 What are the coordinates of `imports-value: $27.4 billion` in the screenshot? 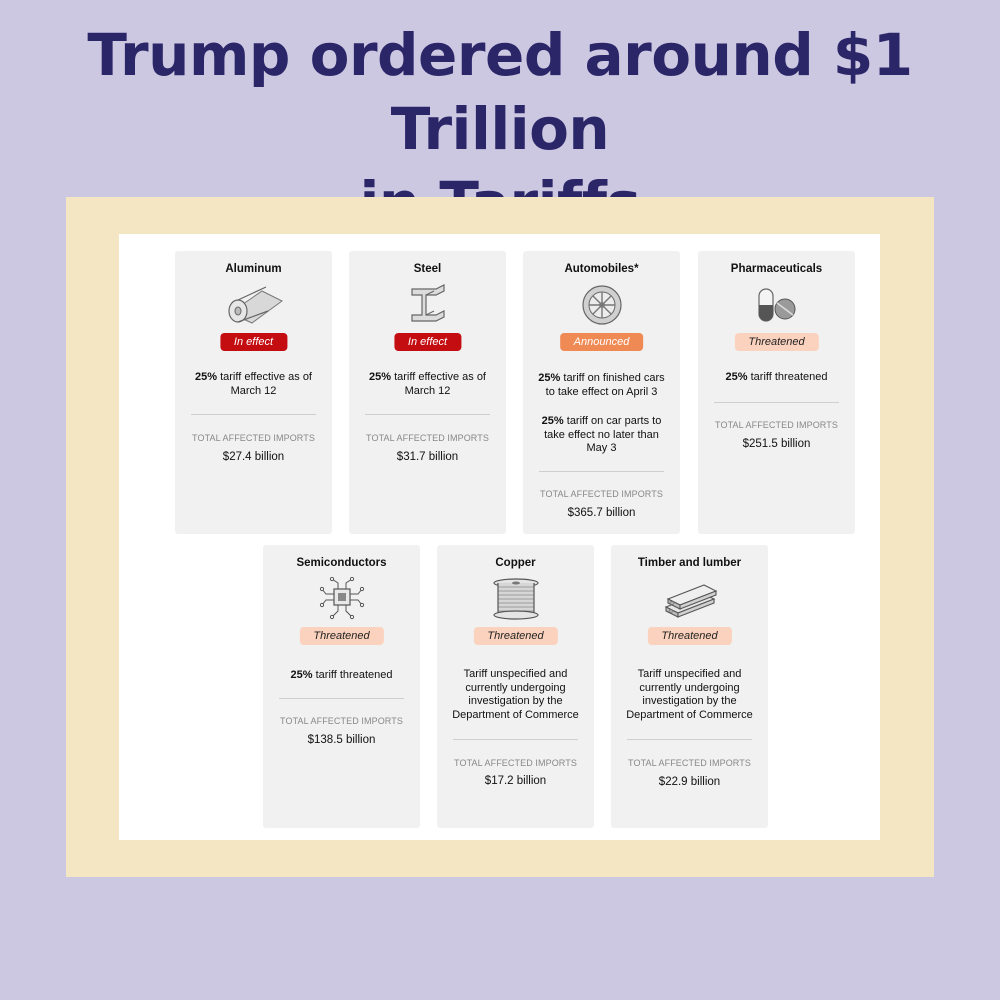 It's located at (253, 457).